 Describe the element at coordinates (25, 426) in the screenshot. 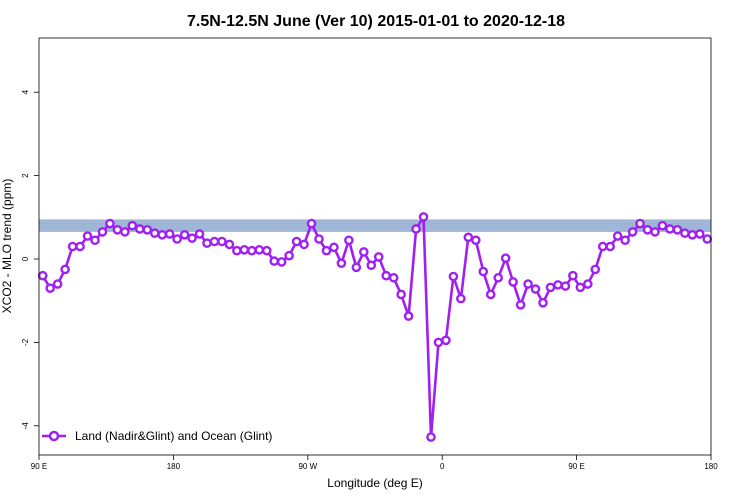

I see `y-tick-label: -4` at that location.